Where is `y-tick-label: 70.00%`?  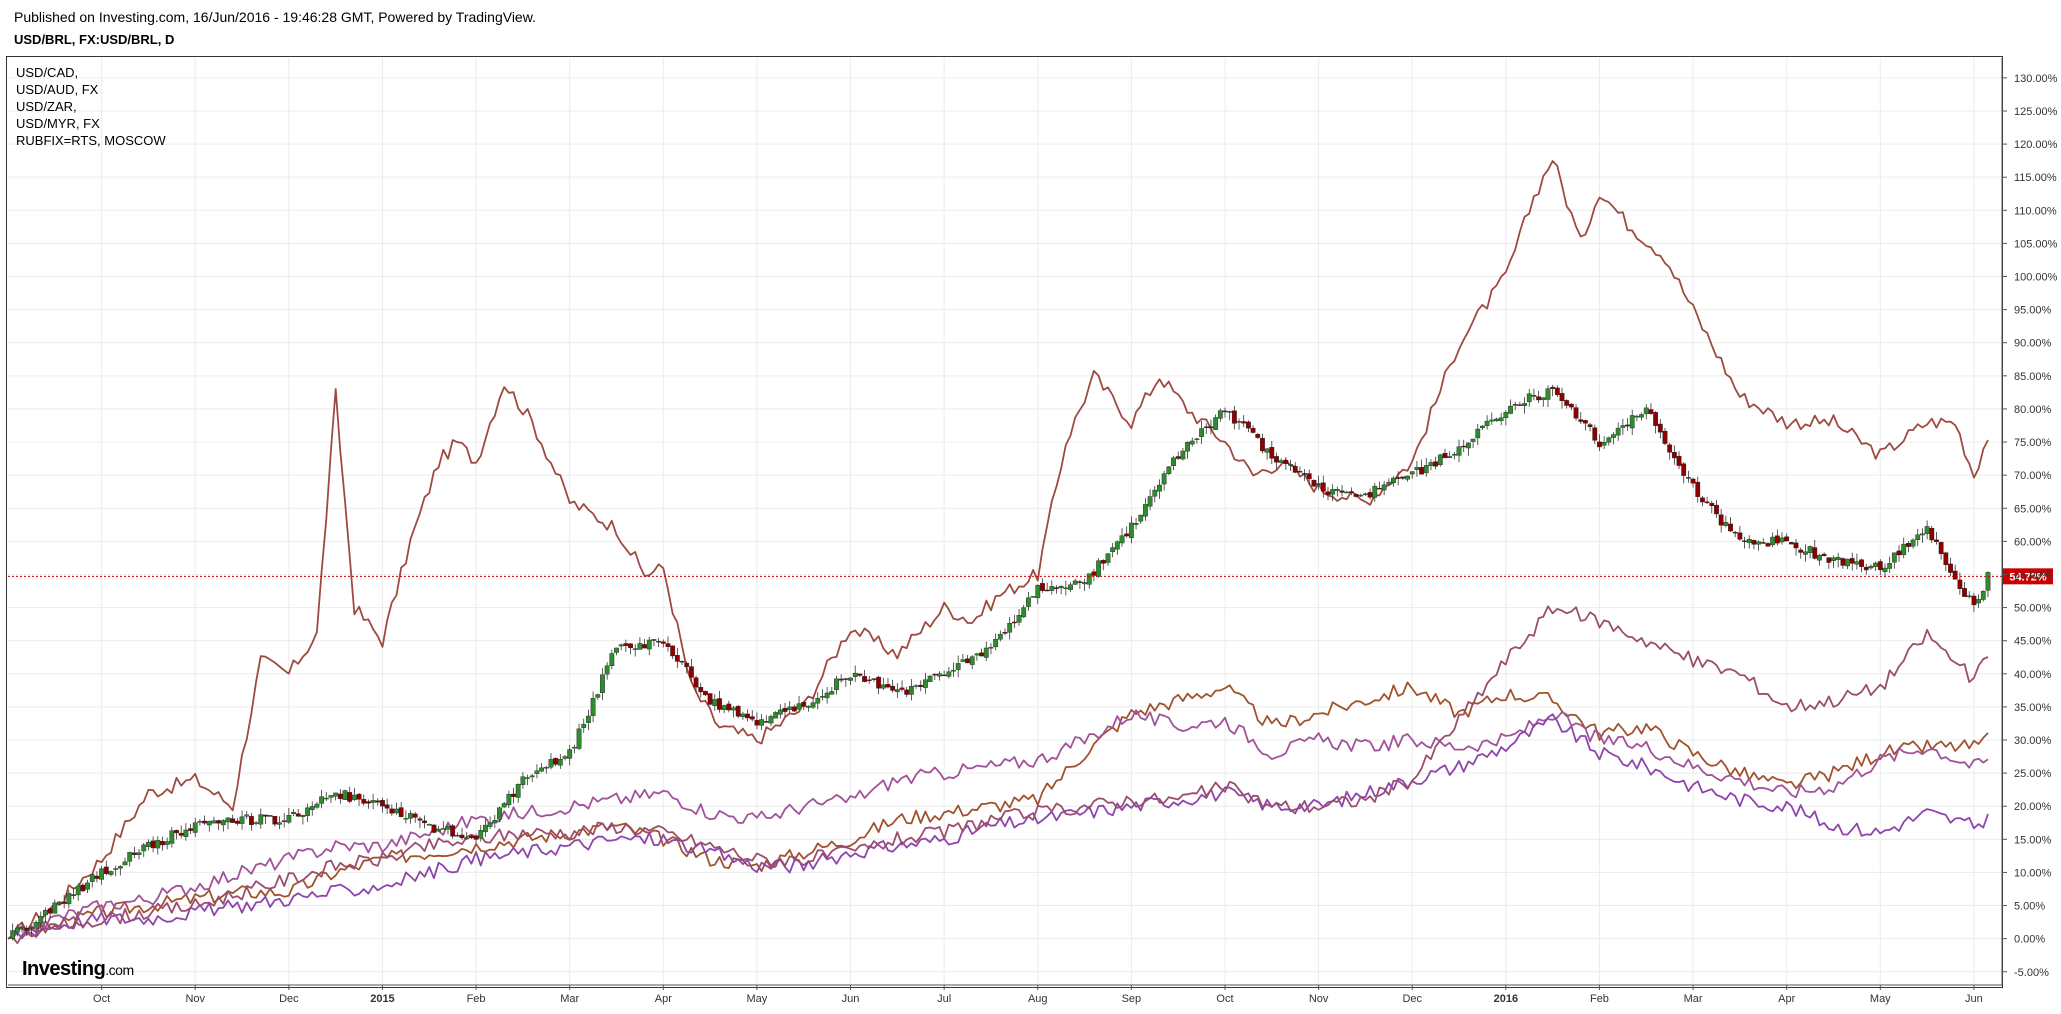
y-tick-label: 70.00% is located at coordinates (2033, 476).